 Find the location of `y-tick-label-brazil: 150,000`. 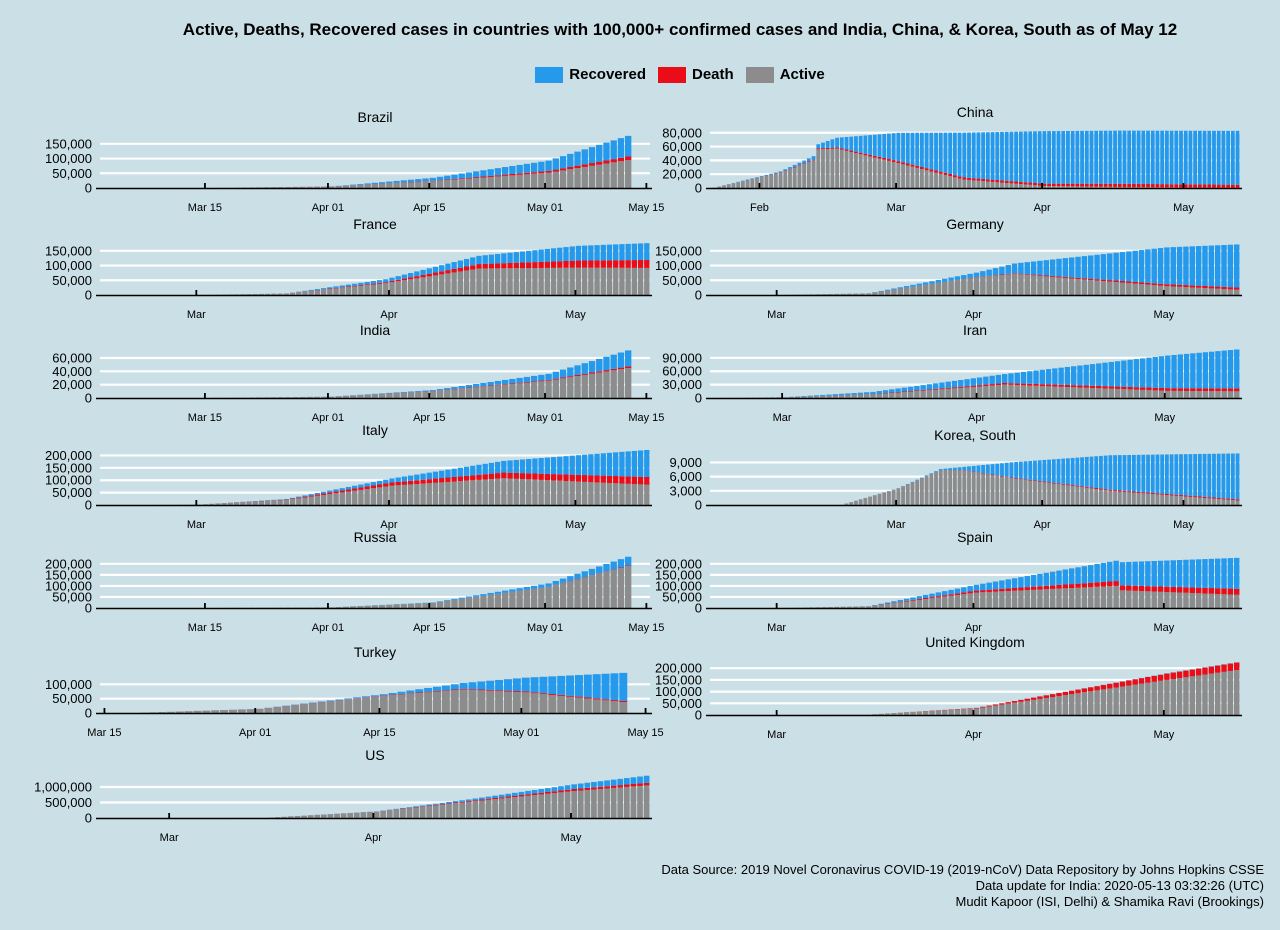

y-tick-label-brazil: 150,000 is located at coordinates (68, 143).